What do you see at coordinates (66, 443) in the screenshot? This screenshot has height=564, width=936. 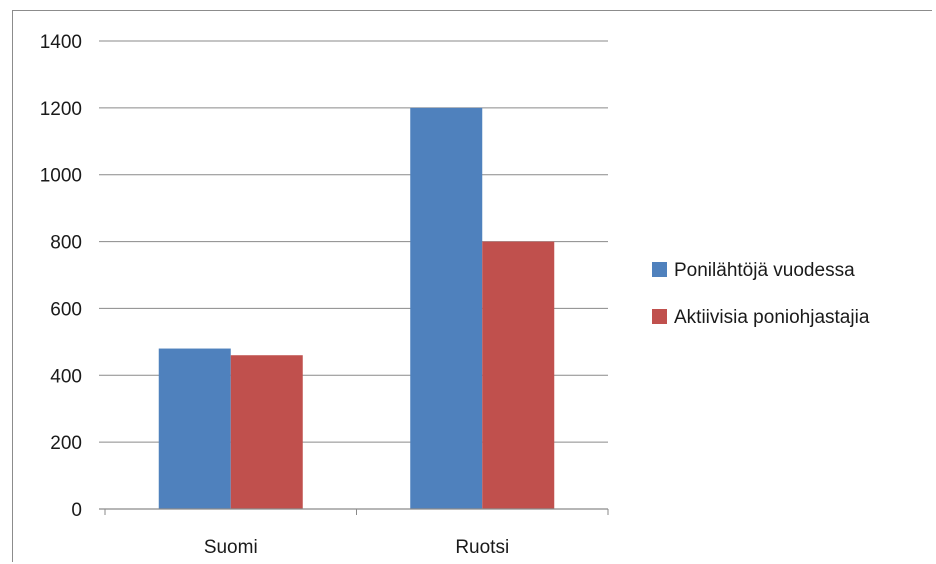 I see `y-tick-label: 200` at bounding box center [66, 443].